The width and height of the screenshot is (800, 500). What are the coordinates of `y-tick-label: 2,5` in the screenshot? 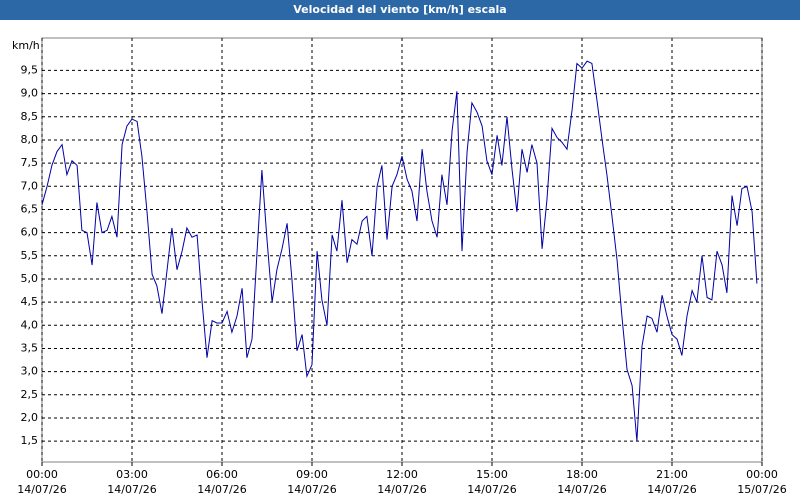 It's located at (30, 394).